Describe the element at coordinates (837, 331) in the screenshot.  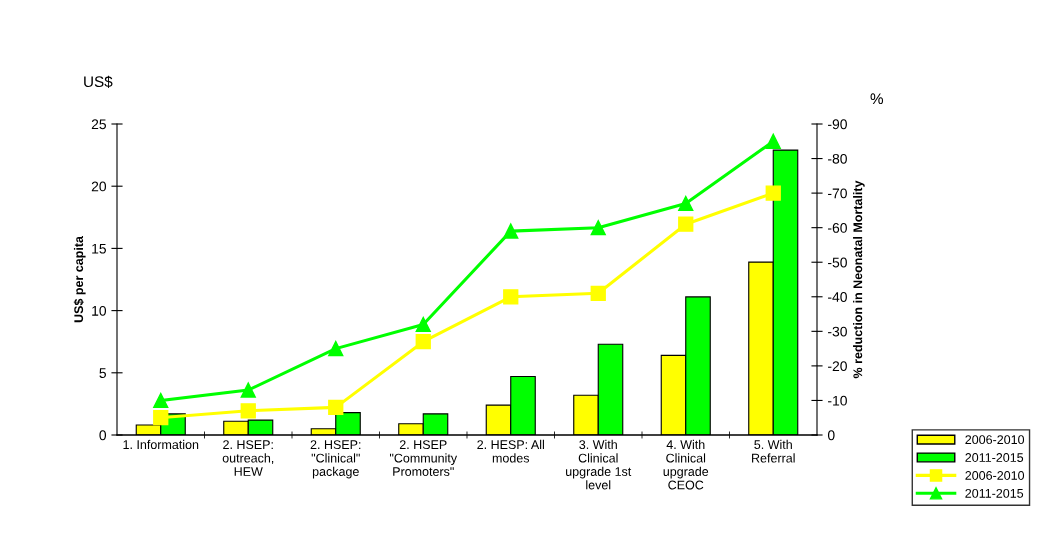
I see `y2-tick-label: -30` at that location.